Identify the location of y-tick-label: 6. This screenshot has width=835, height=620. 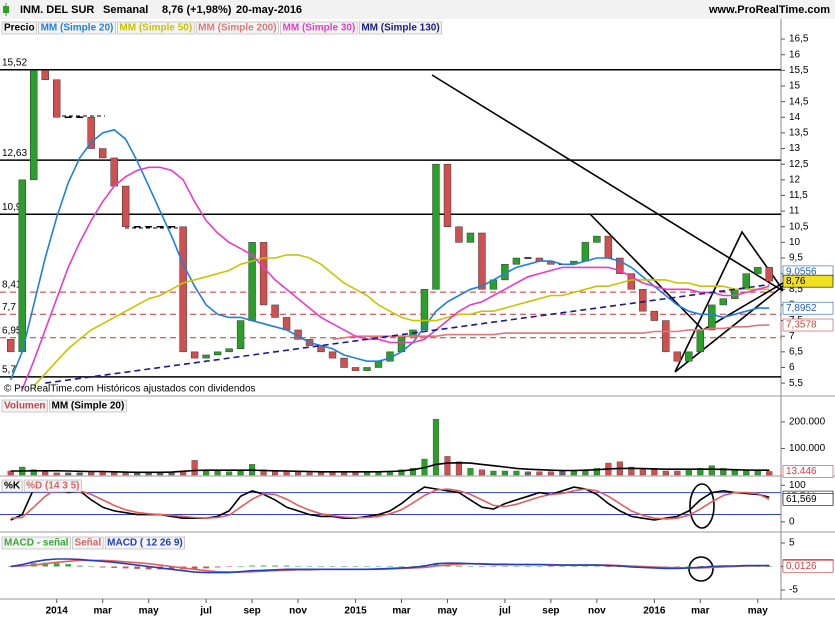
(792, 367).